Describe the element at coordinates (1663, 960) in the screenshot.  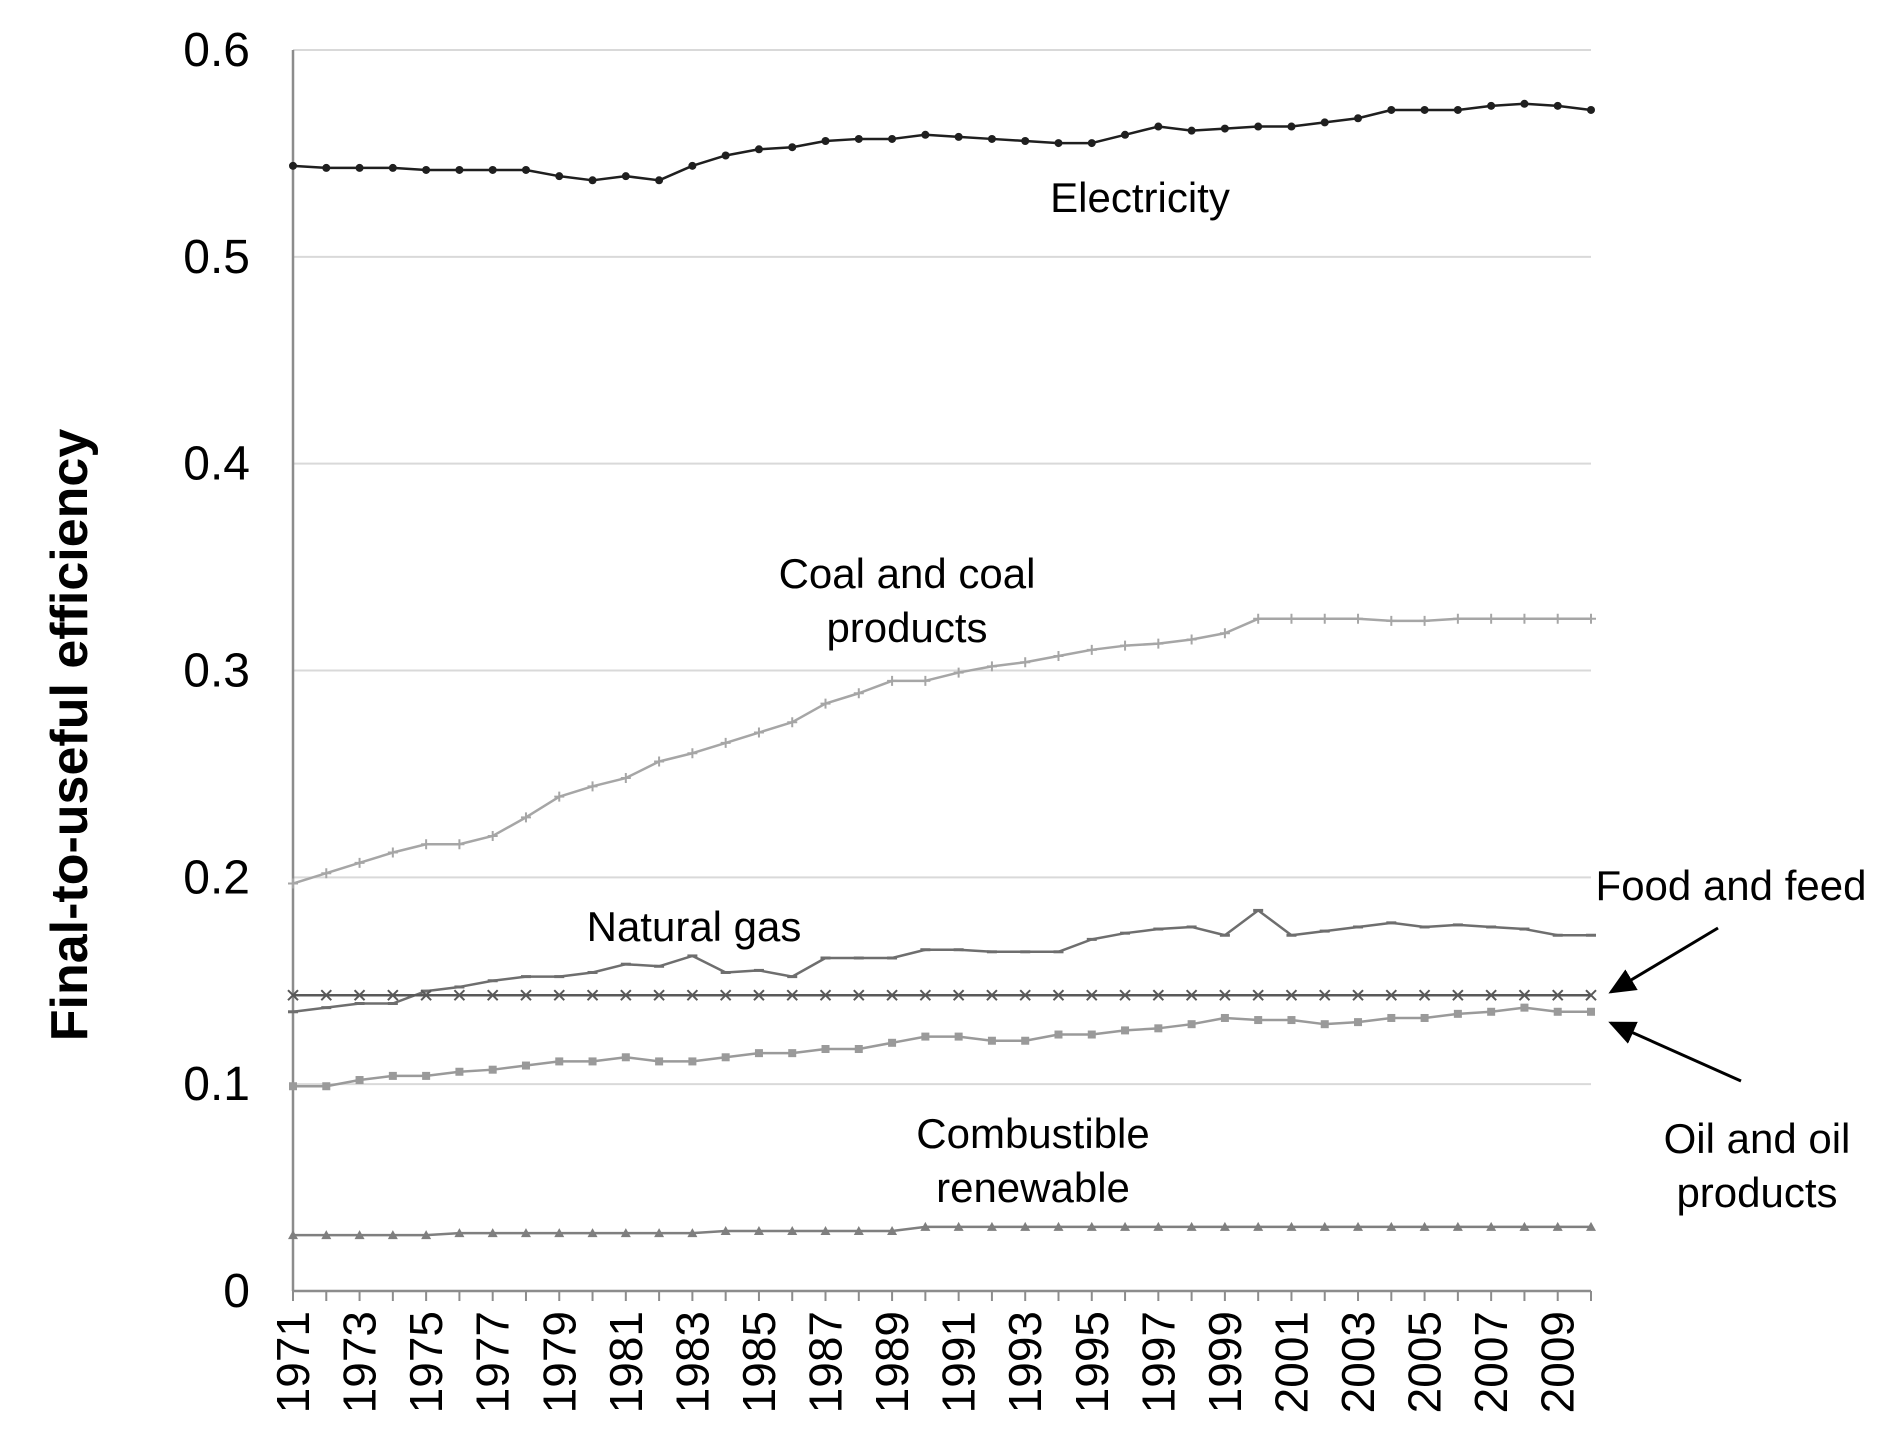
I see `food-feed-arrow` at that location.